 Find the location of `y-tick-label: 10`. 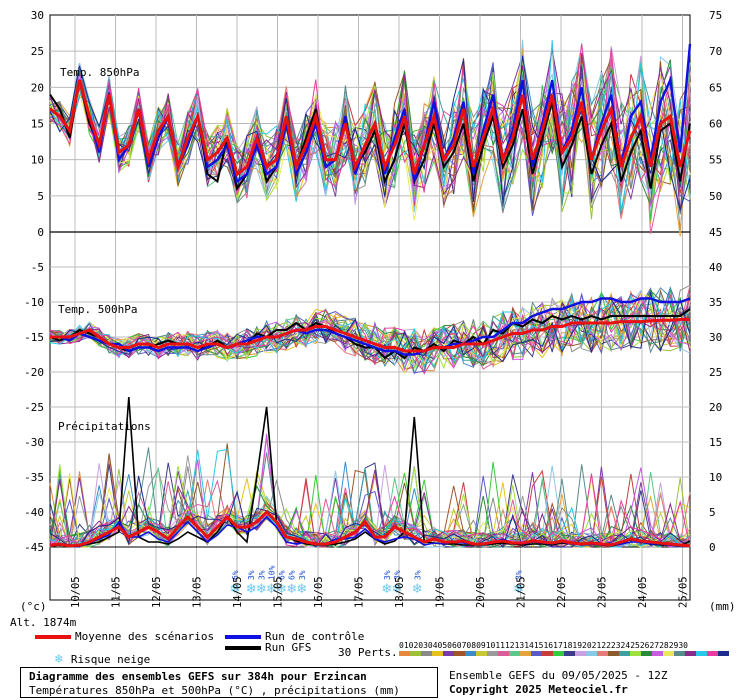

y-tick-label: 10 is located at coordinates (37, 160).